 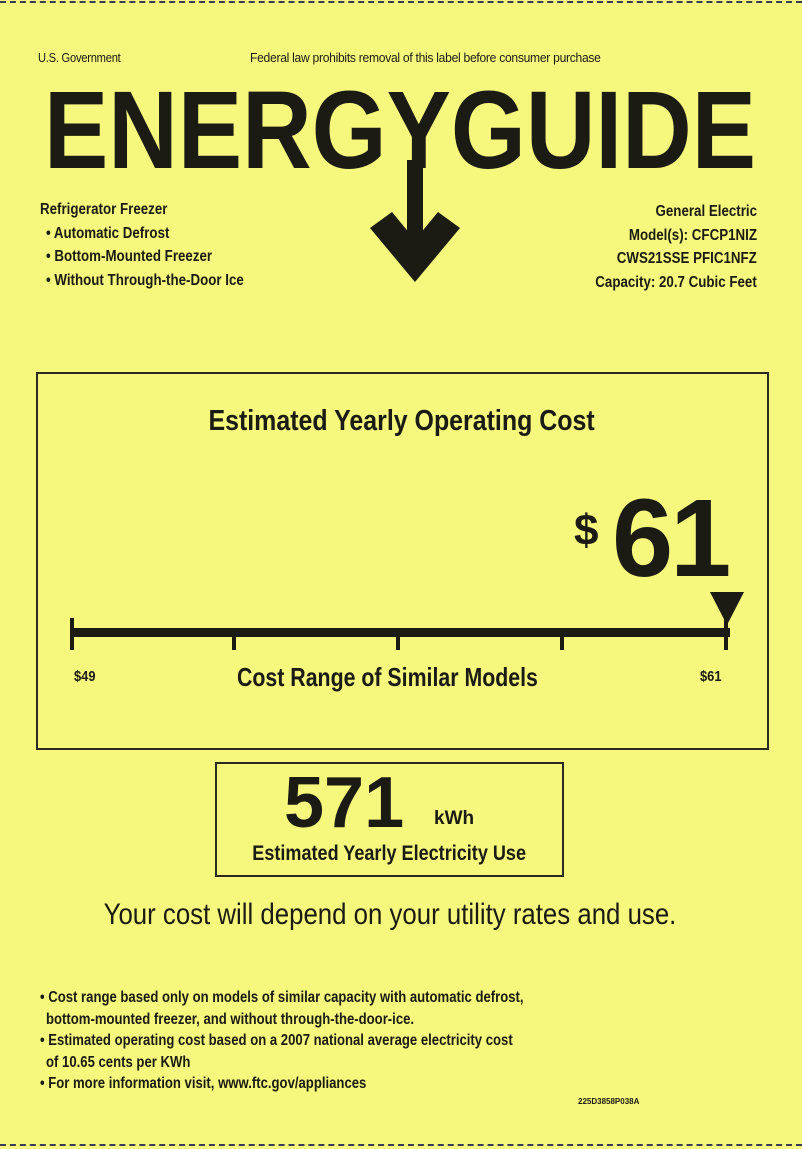 What do you see at coordinates (118, 1062) in the screenshot?
I see `footnote-continued: of 10.65 cents per KWh` at bounding box center [118, 1062].